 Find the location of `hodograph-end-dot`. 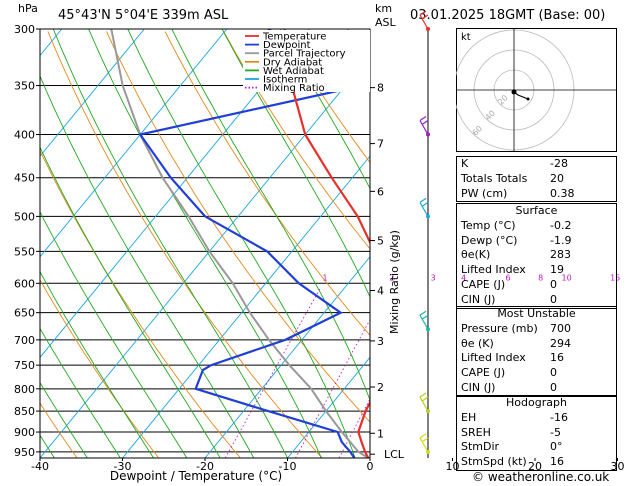

hodograph-end-dot is located at coordinates (528, 99).